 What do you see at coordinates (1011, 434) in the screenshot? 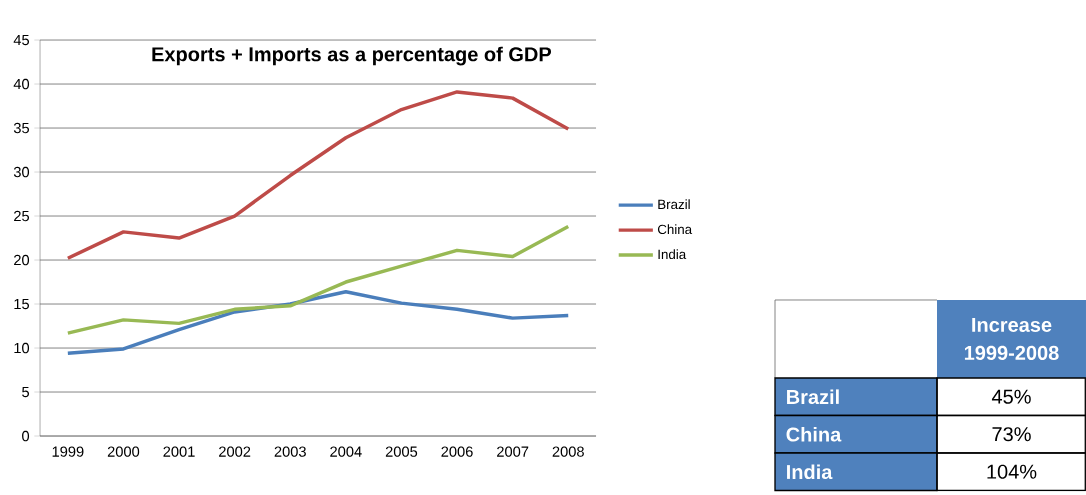
I see `text: 73%` at bounding box center [1011, 434].